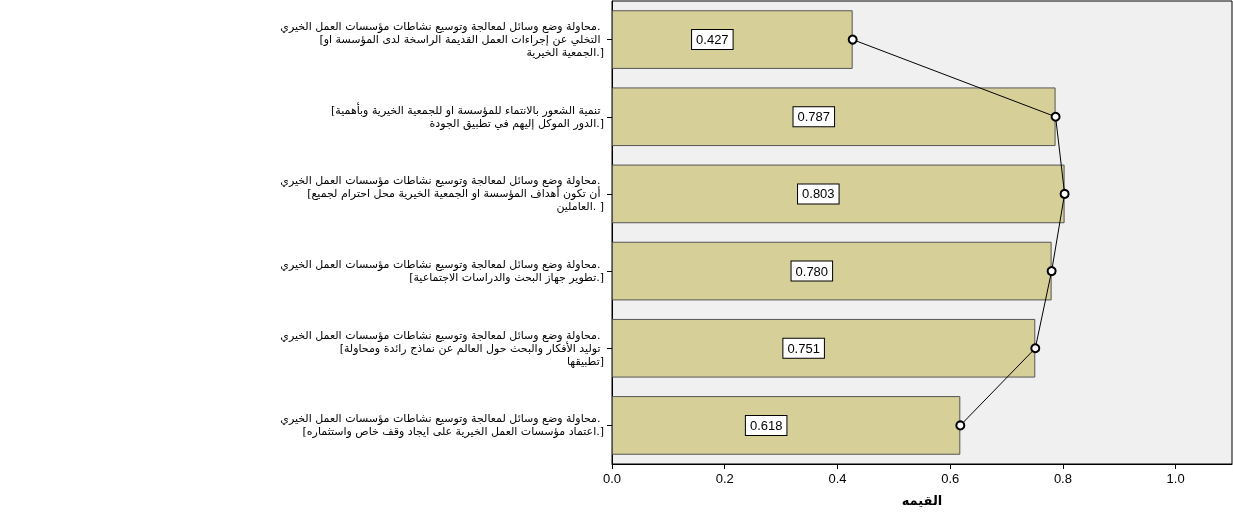 This screenshot has height=512, width=1233. Describe the element at coordinates (922, 500) in the screenshot. I see `x-axis-title: القيمه` at that location.